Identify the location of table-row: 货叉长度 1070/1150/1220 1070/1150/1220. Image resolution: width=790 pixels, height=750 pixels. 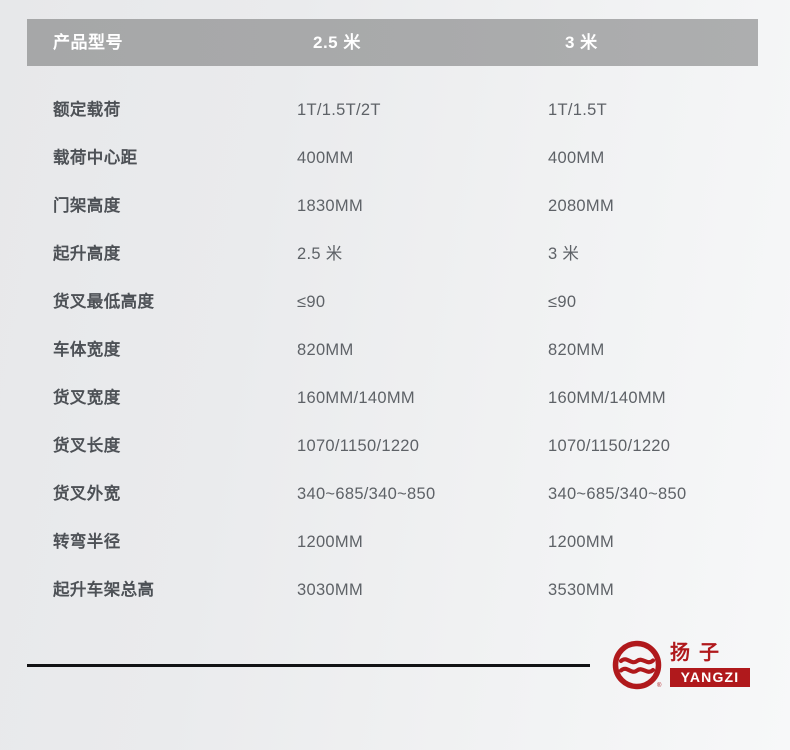
(395, 446).